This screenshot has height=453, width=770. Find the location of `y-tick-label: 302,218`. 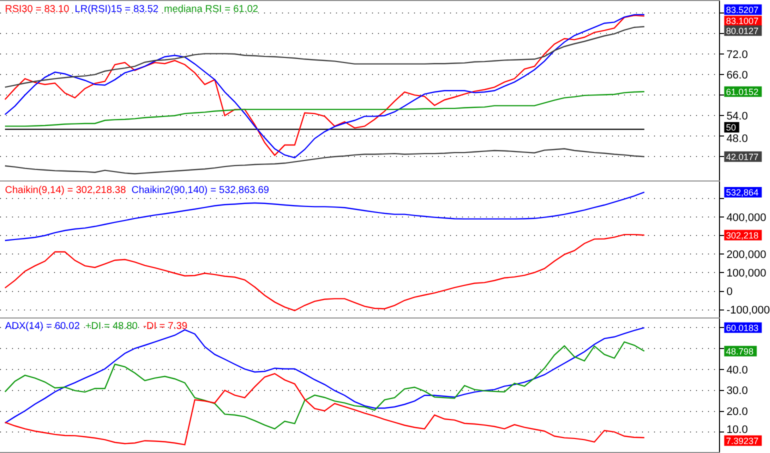

y-tick-label: 302,218 is located at coordinates (742, 235).